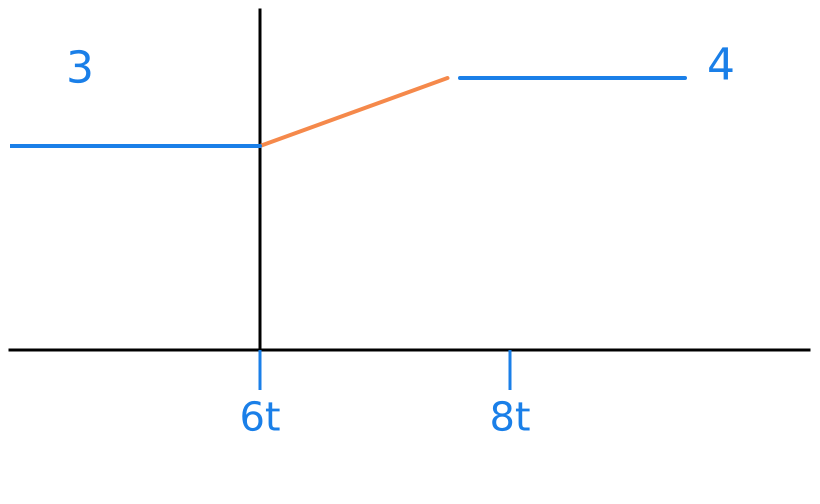  Describe the element at coordinates (80, 68) in the screenshot. I see `data-label: 3` at that location.